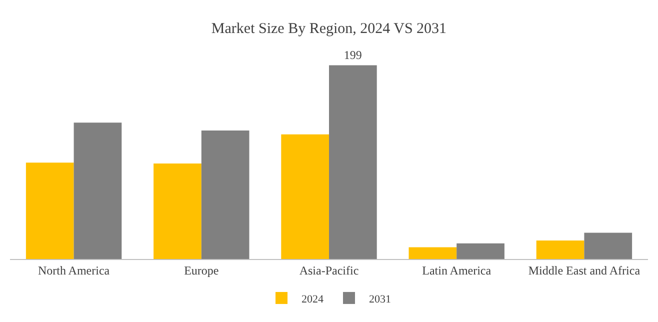  What do you see at coordinates (74, 270) in the screenshot?
I see `x-tick-label: North America` at bounding box center [74, 270].